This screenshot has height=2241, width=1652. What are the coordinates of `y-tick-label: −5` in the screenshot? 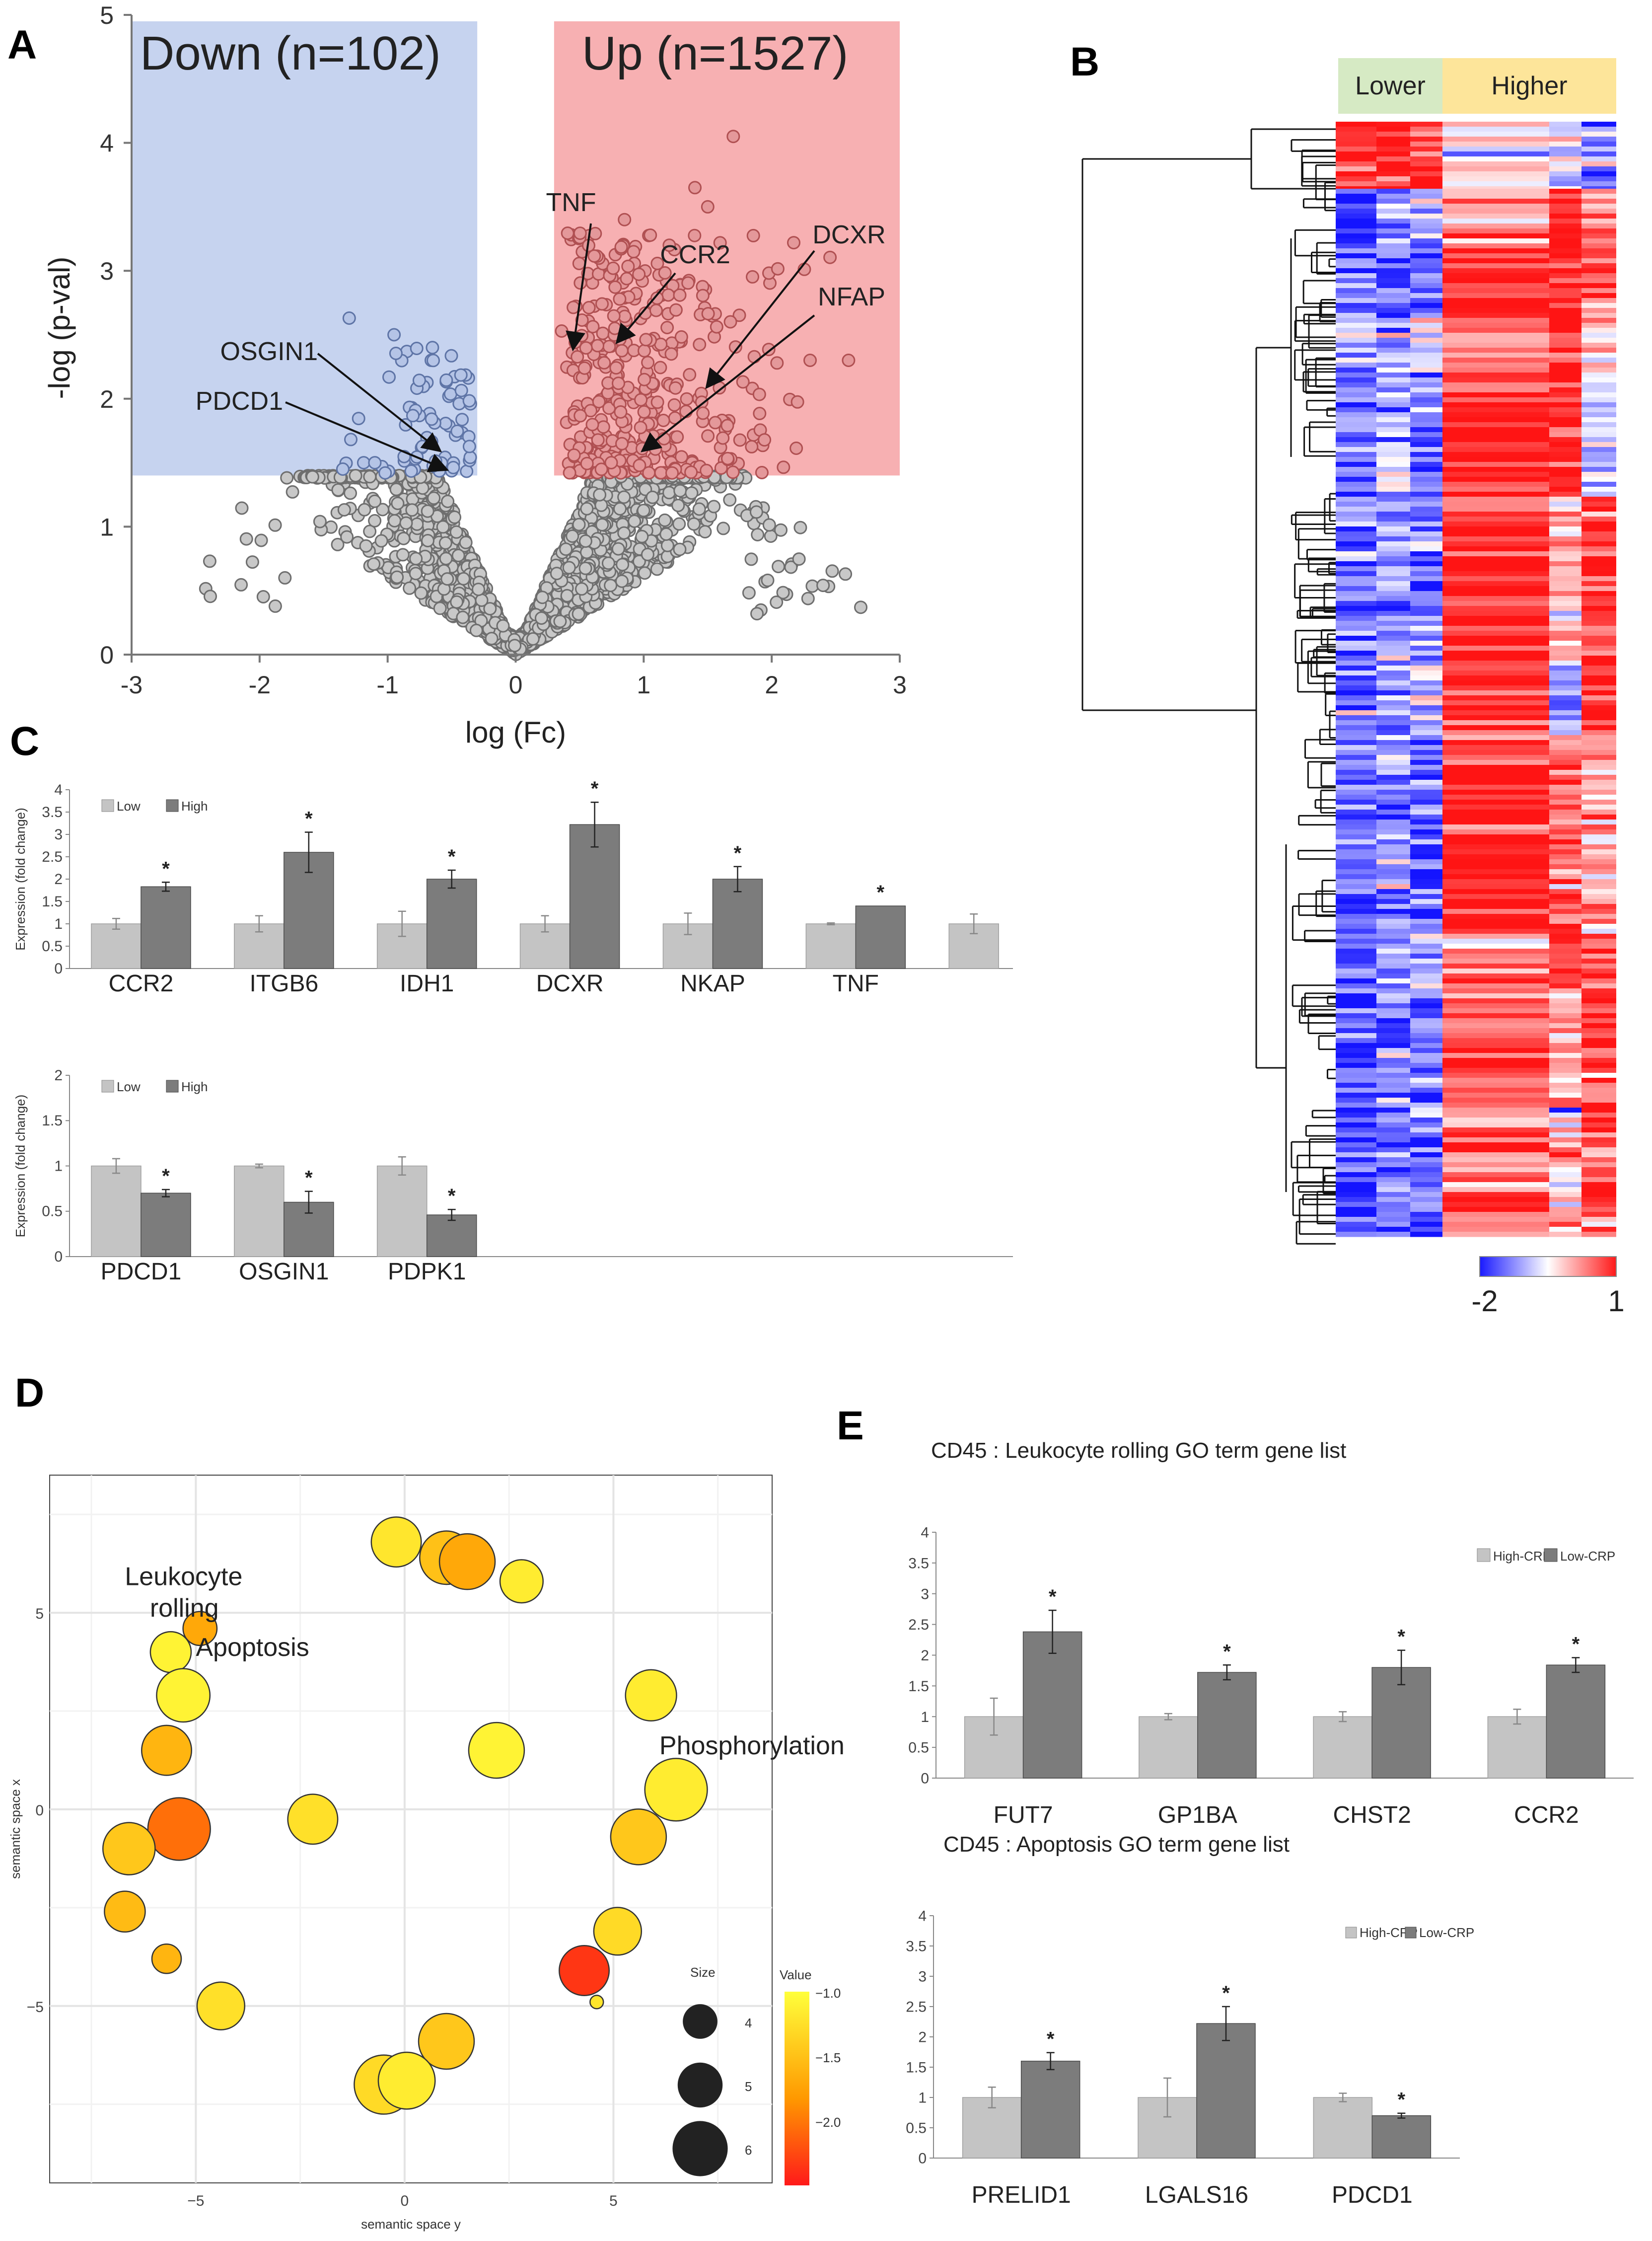 It's located at (35, 2008).